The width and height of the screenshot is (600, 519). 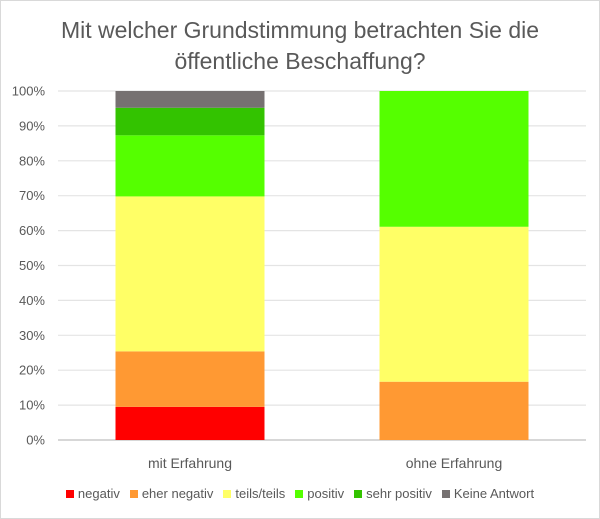 What do you see at coordinates (190, 463) in the screenshot?
I see `x-category-label: mit Erfahrung` at bounding box center [190, 463].